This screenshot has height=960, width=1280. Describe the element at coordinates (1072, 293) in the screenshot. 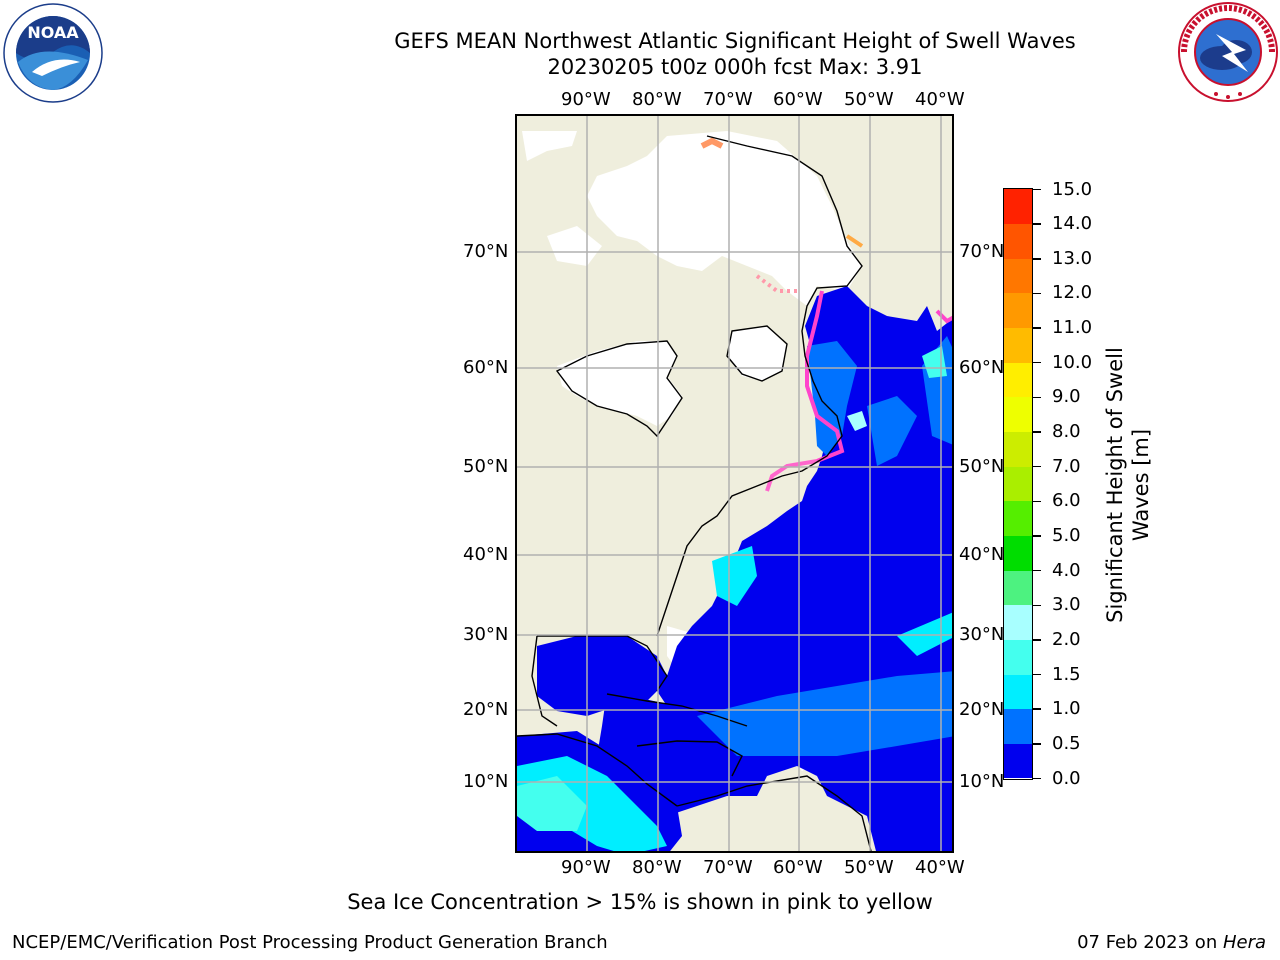

I see `colorbar-tick-label: 12.0` at that location.